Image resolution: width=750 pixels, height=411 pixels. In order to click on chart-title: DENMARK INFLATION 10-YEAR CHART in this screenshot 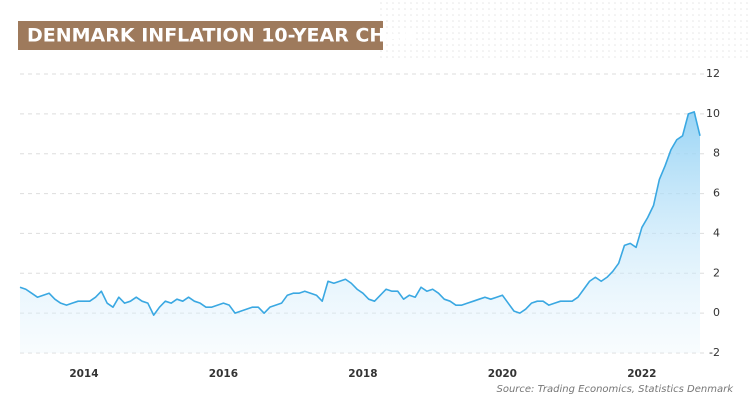, I will do `click(227, 36)`.